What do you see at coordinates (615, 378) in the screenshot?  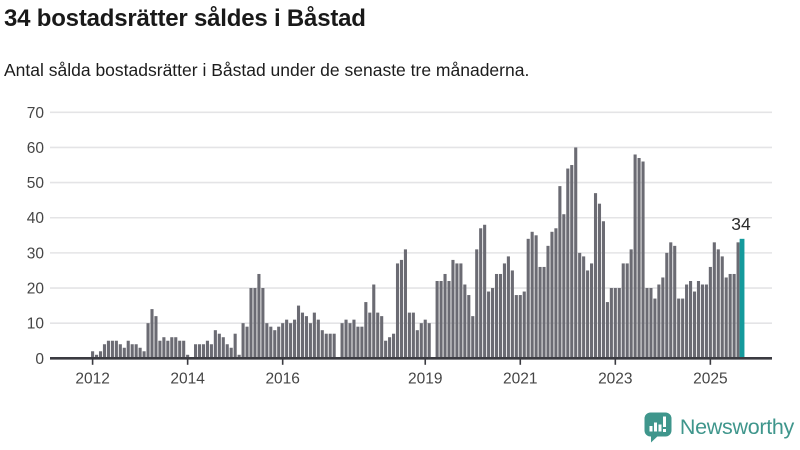 I see `x-axis-tick-label: 2023` at bounding box center [615, 378].